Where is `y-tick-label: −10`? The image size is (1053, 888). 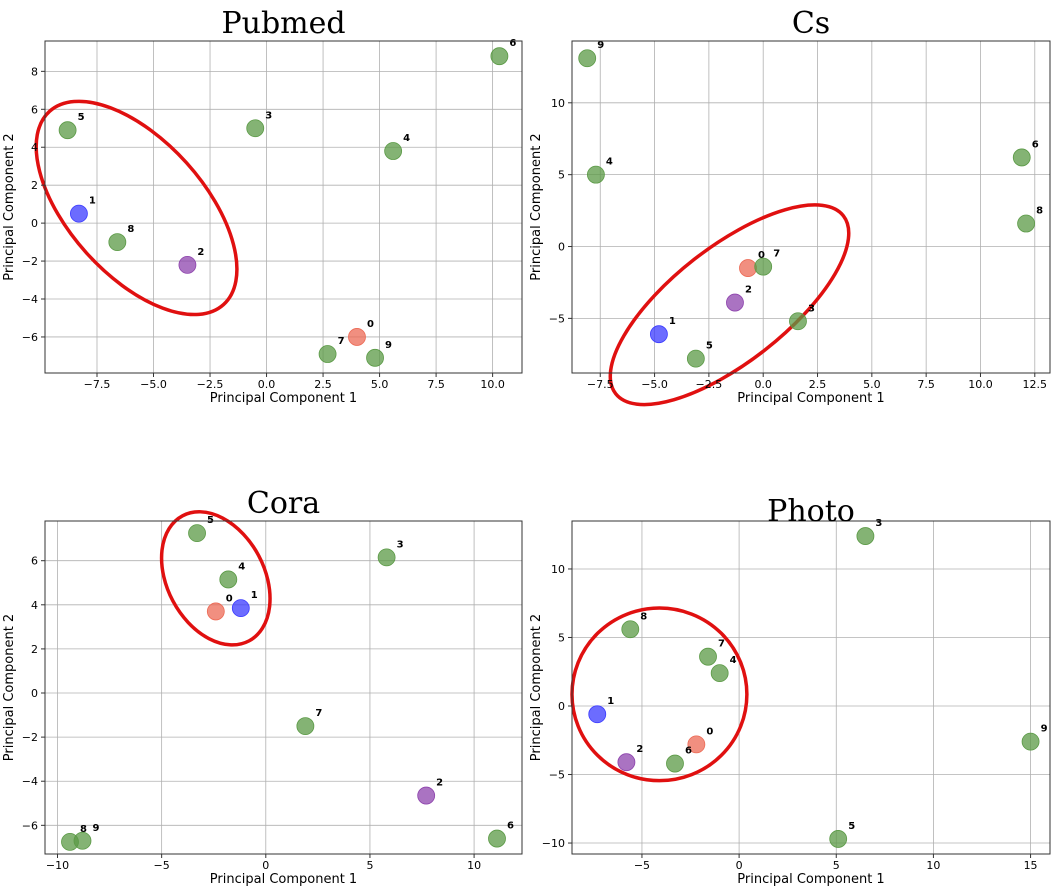 y-tick-label: −10 is located at coordinates (553, 843).